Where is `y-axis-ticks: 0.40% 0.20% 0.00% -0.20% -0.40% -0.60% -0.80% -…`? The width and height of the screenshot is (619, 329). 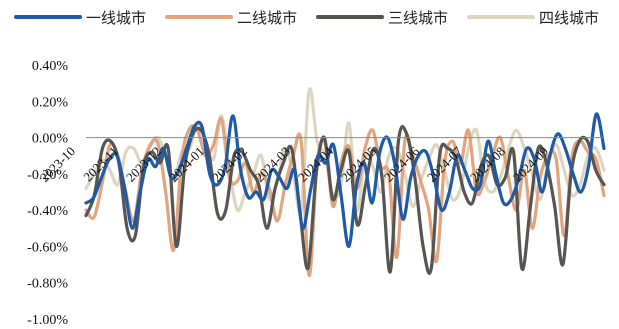 y-axis-ticks: 0.40% 0.20% 0.00% -0.20% -0.40% -0.60% -0.80% -… is located at coordinates (47, 193).